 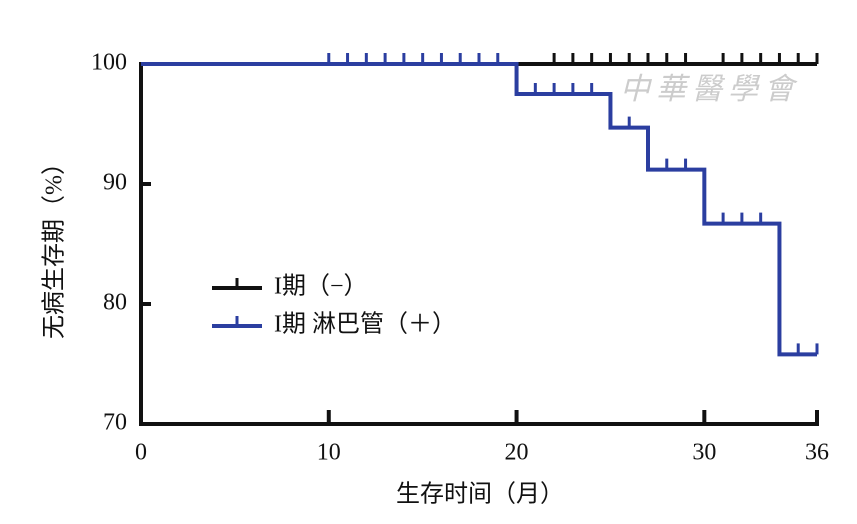 I want to click on x-tick-label: 0, so click(x=141, y=453).